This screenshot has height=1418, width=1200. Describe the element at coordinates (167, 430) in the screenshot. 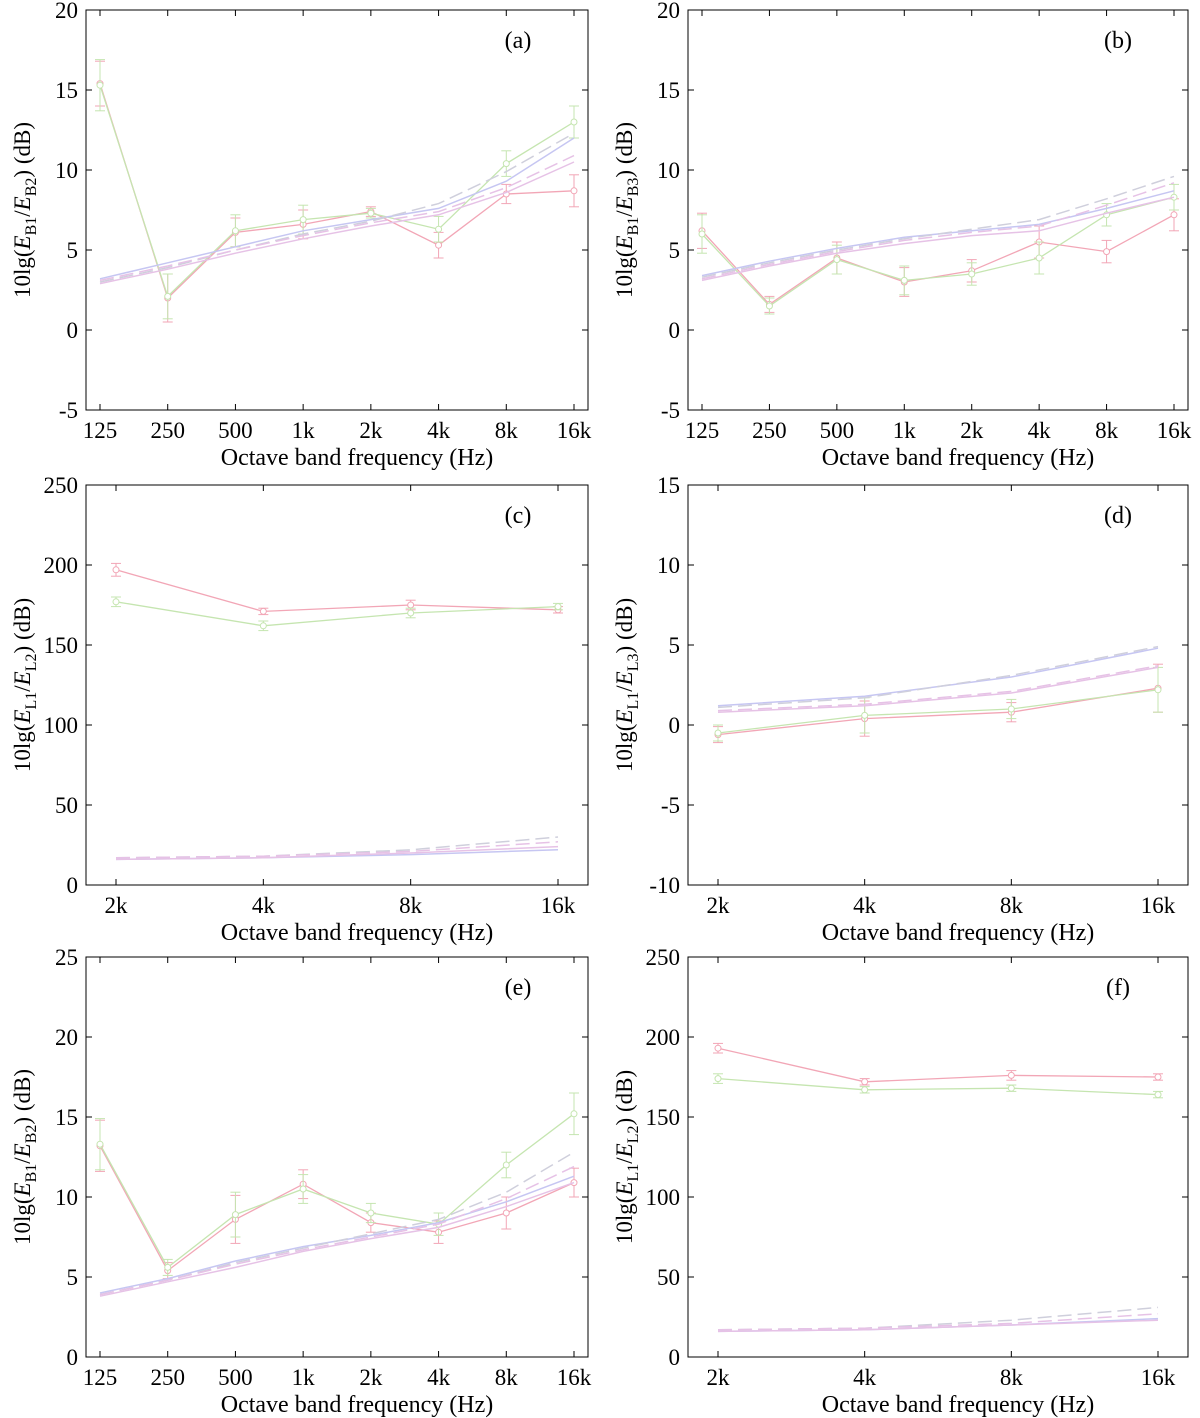

I see `x-tick-label: 250` at that location.